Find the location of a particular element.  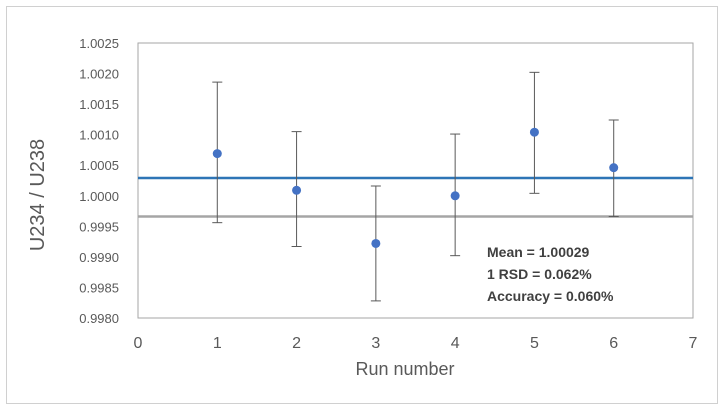

reference-lines is located at coordinates (415, 197).